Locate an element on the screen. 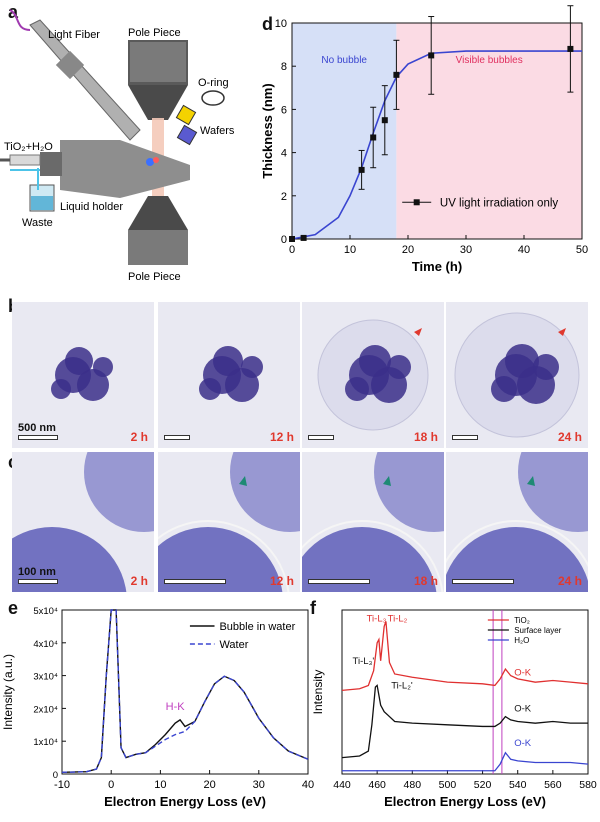 The height and width of the screenshot is (822, 600). legend-label: Bubble in water is located at coordinates (257, 627).